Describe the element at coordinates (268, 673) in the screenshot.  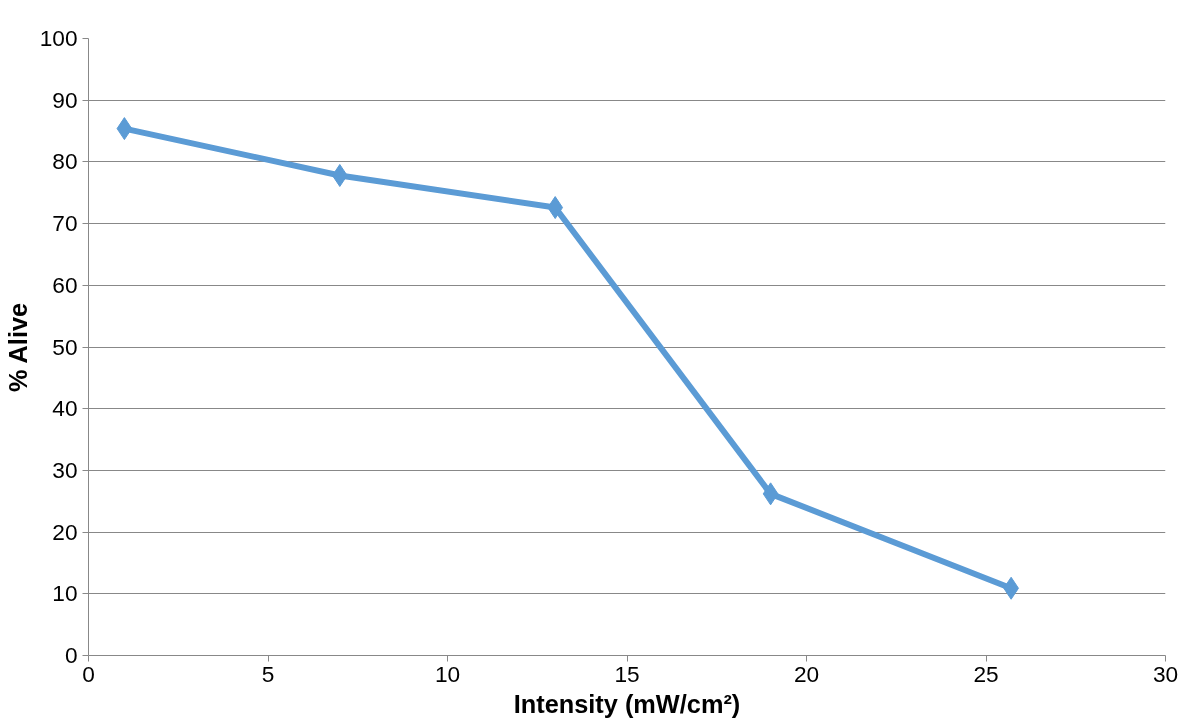
I see `x-tick-label: 5` at that location.